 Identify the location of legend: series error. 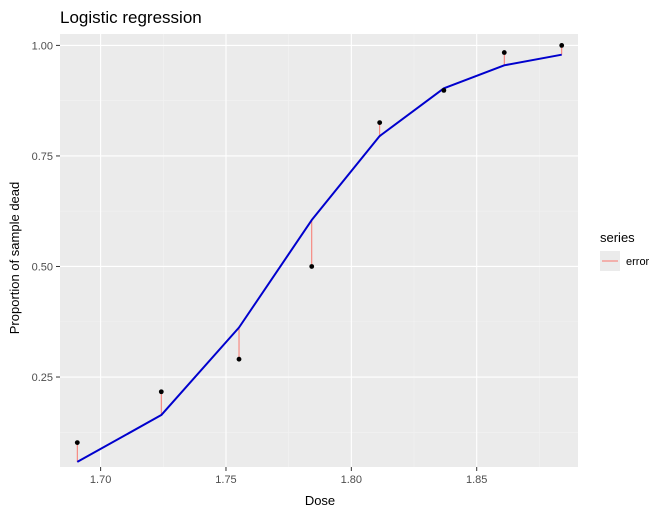
(625, 250).